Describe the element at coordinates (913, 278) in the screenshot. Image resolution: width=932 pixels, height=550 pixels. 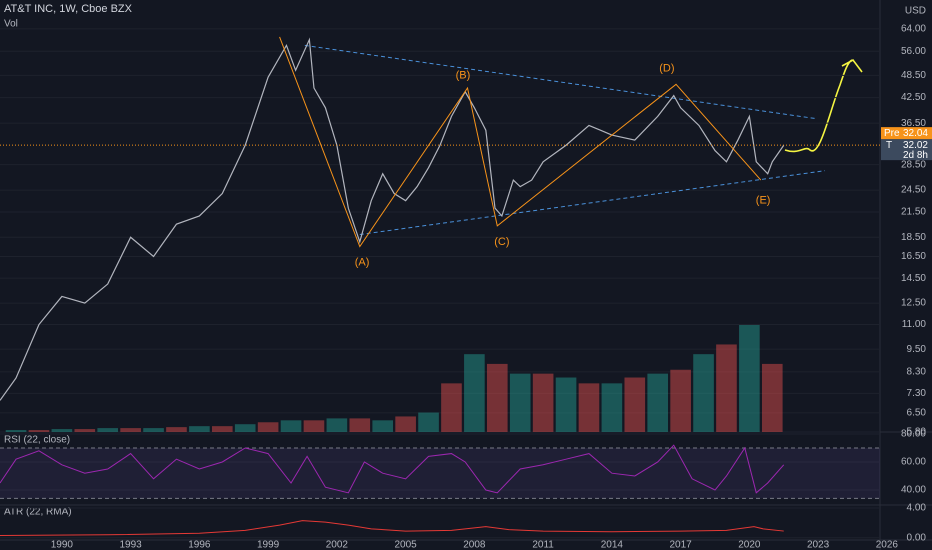
I see `y-tick-label: 14.50` at that location.